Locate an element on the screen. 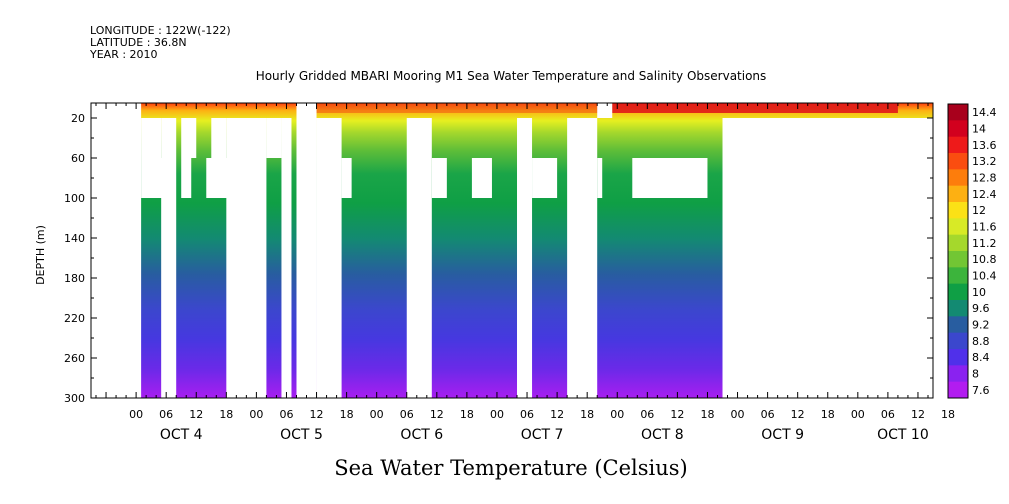 Image resolution: width=1009 pixels, height=504 pixels. longitude-text: LONGITUDE : 122W(-122) is located at coordinates (160, 30).